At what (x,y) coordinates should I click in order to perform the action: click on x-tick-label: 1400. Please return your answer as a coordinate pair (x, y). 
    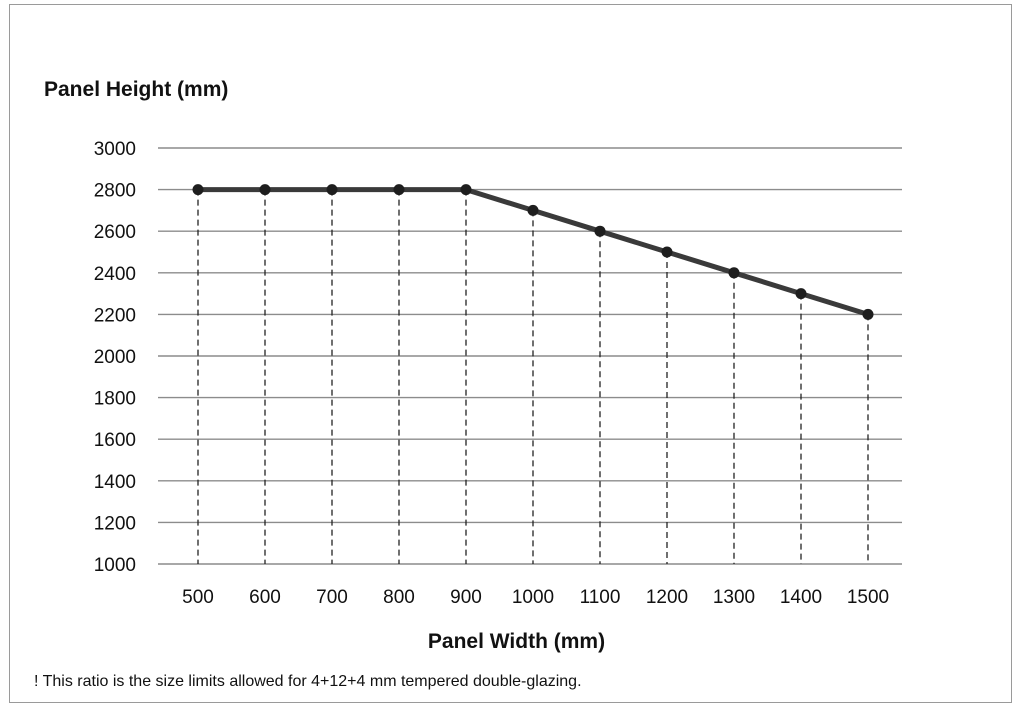
    Looking at the image, I should click on (801, 597).